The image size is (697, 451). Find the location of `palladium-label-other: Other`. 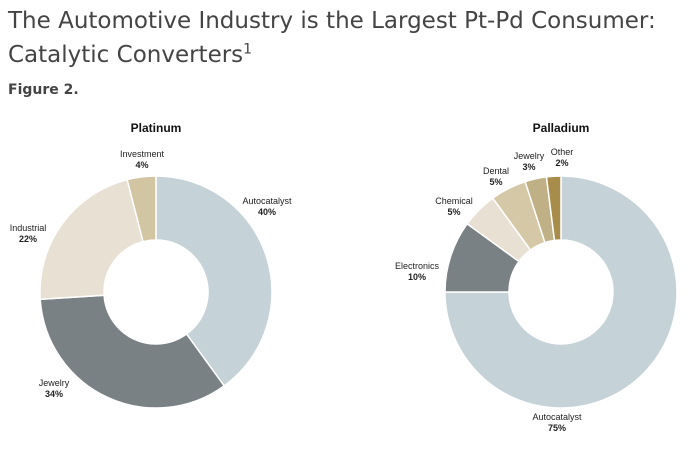

palladium-label-other: Other is located at coordinates (562, 152).